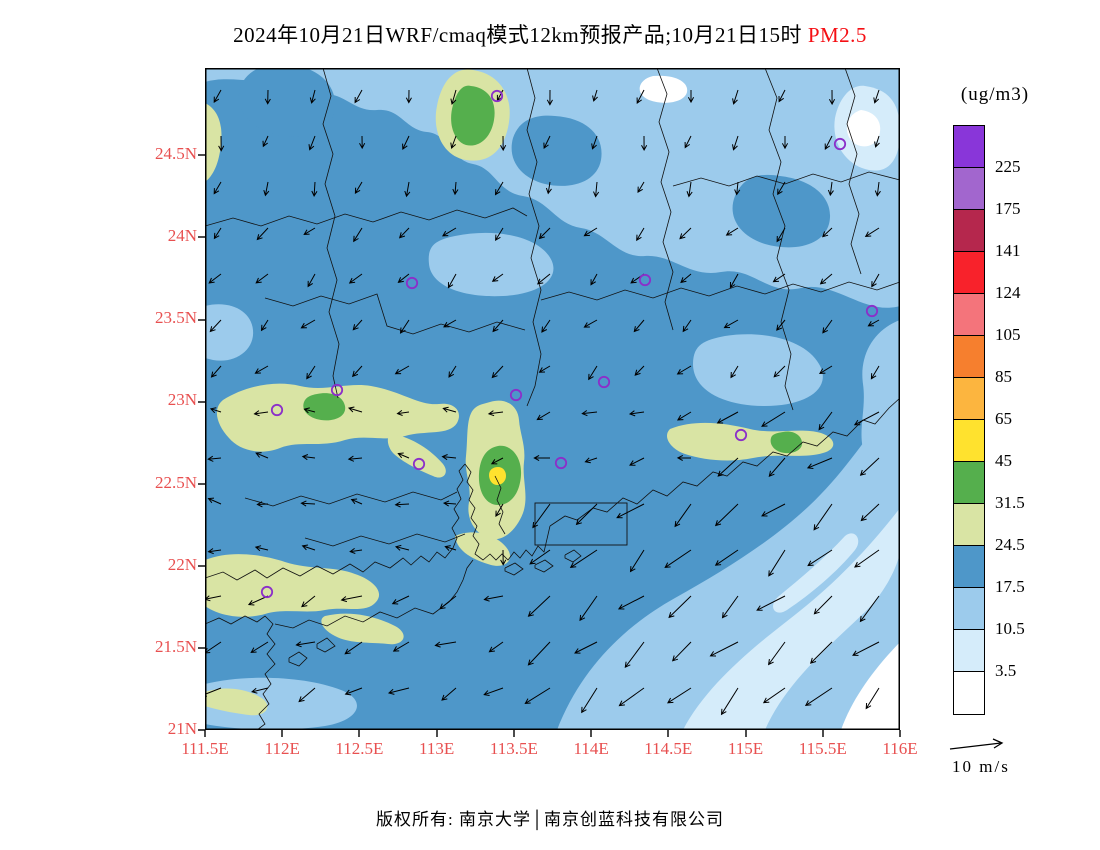 The image size is (1100, 850). Describe the element at coordinates (182, 728) in the screenshot. I see `lat-tick-label: 21N` at that location.